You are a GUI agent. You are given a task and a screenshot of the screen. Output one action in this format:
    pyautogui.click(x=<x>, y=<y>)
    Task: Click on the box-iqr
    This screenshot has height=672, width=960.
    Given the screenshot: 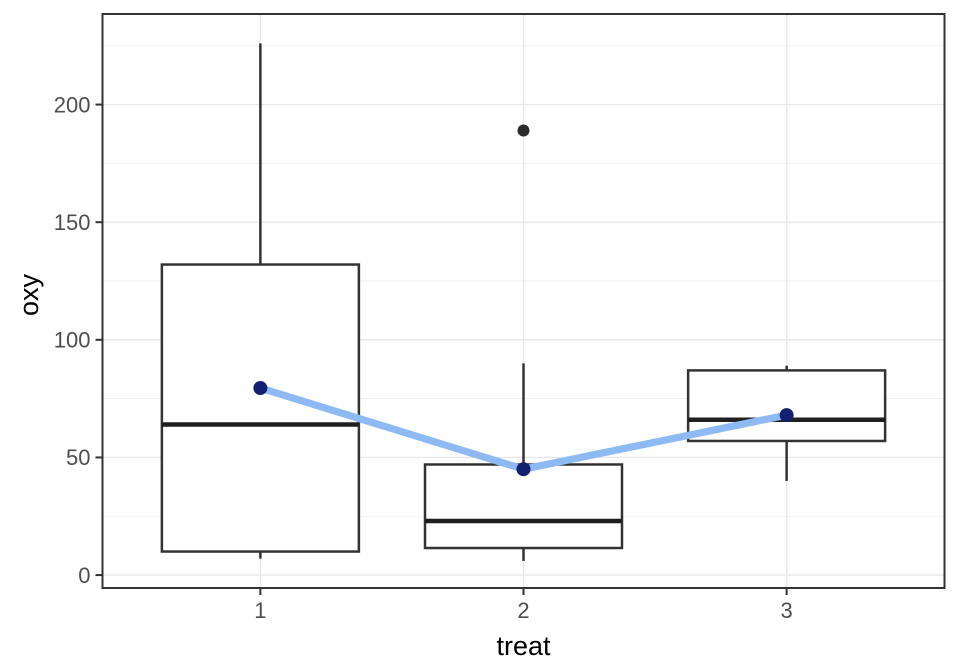 What is the action you would take?
    pyautogui.click(x=523, y=506)
    